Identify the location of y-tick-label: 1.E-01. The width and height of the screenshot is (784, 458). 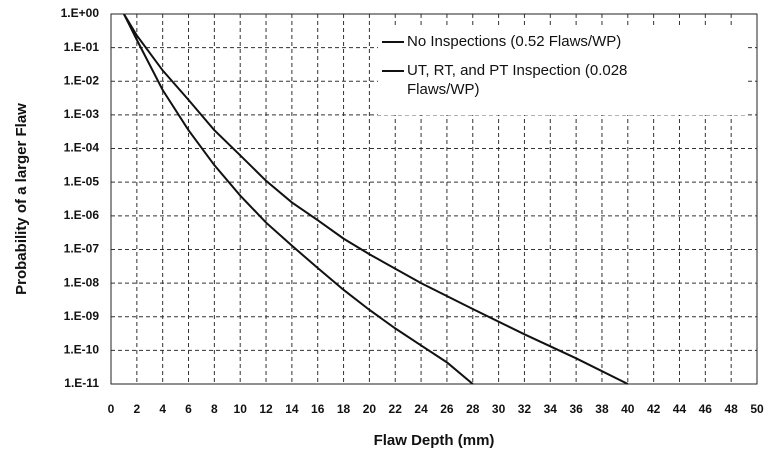
(82, 47).